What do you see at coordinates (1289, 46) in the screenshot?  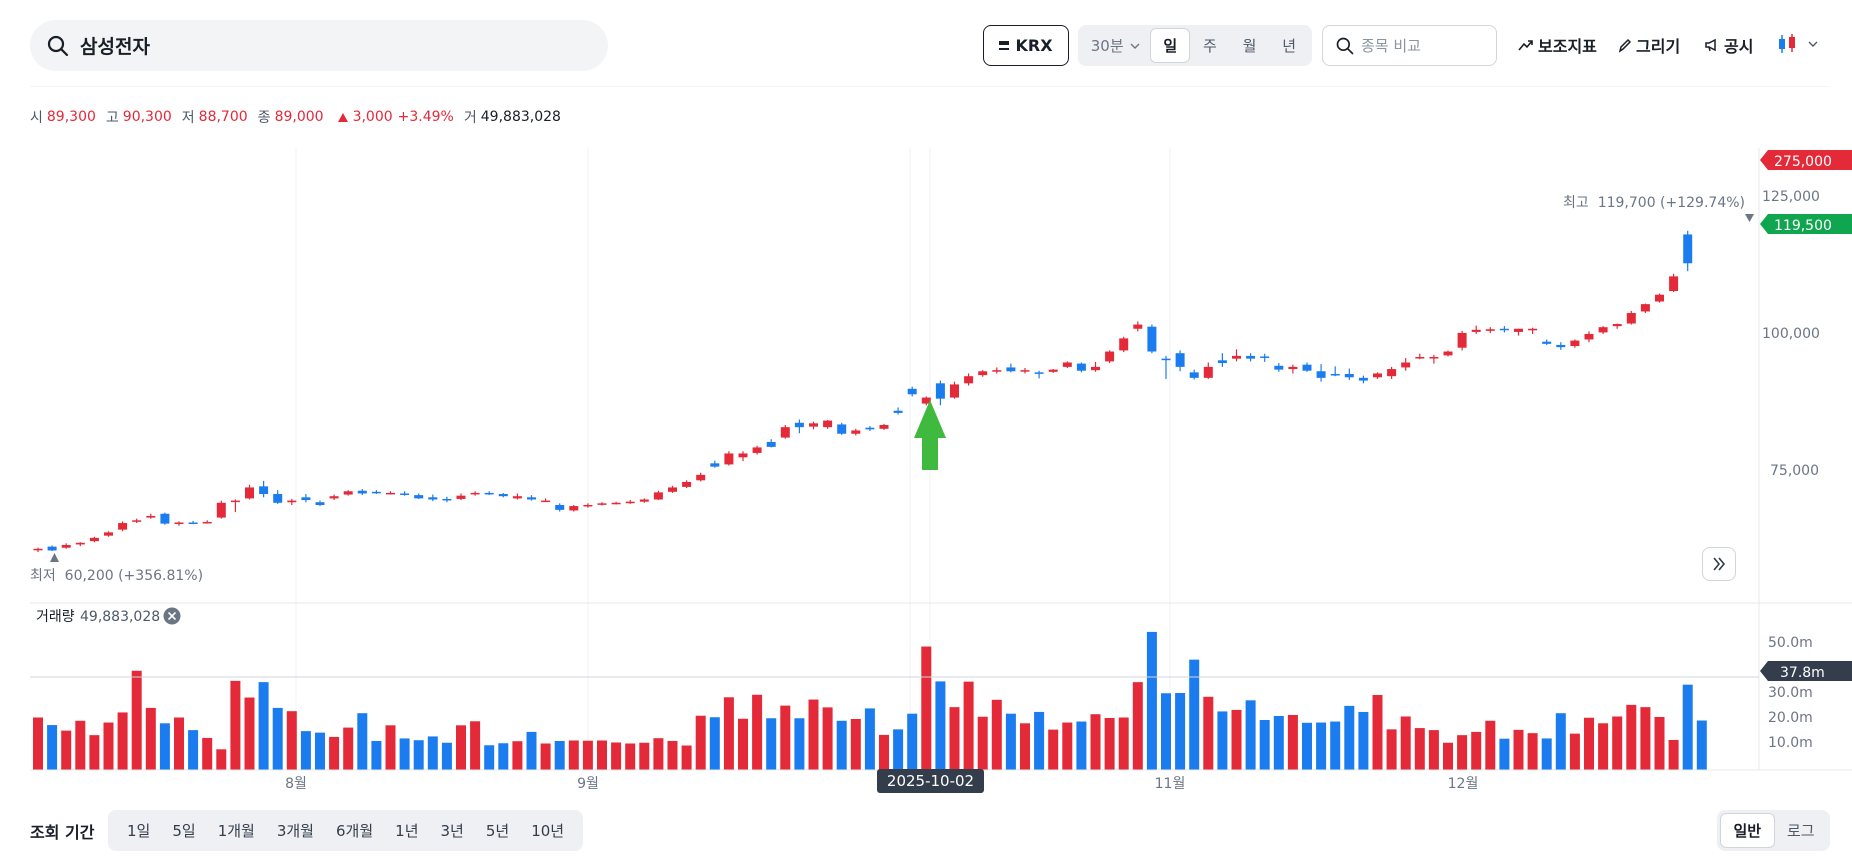 I see `interval-year-tab: 년` at bounding box center [1289, 46].